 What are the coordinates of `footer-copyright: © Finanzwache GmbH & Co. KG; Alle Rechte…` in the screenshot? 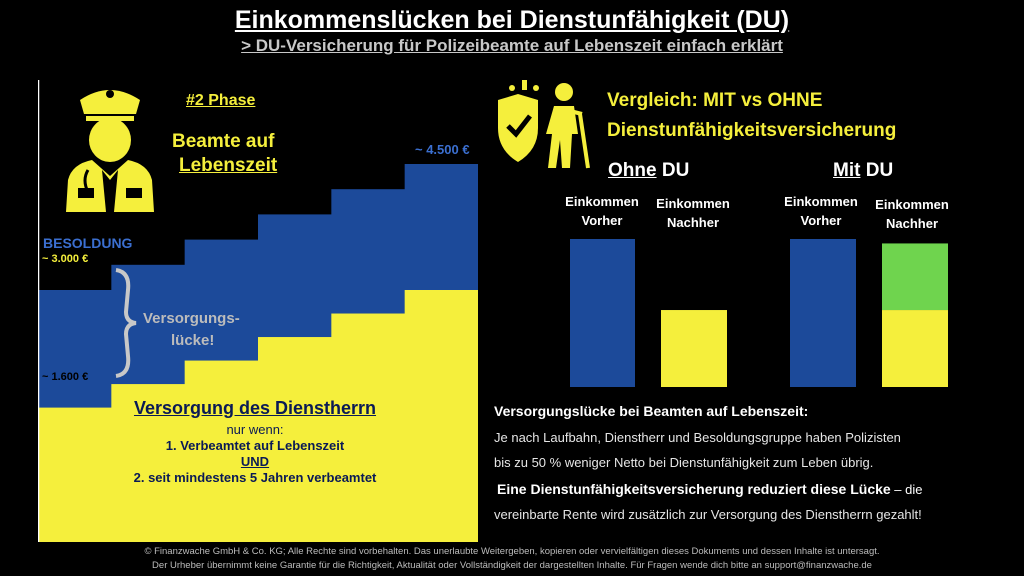 It's located at (512, 551).